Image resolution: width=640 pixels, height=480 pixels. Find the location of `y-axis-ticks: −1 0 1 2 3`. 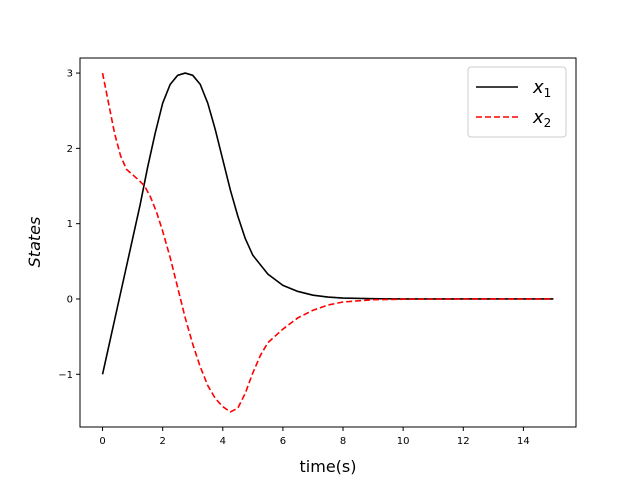

y-axis-ticks: −1 0 1 2 3 is located at coordinates (69, 225).